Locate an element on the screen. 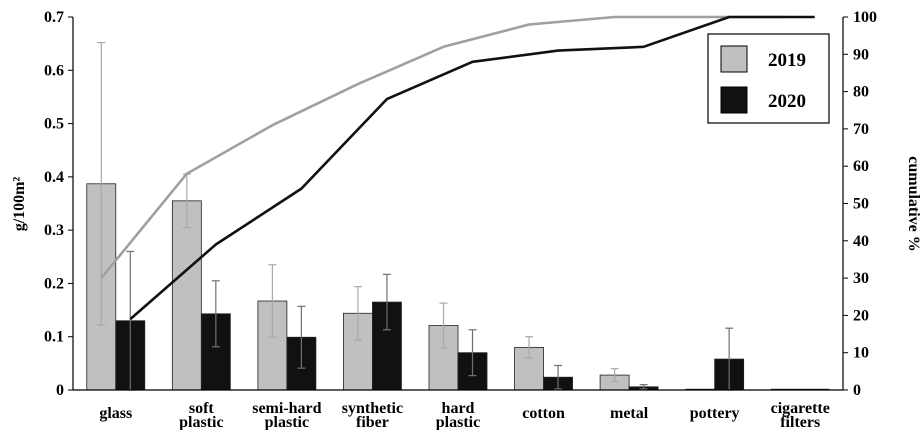  left-tick-labels: 0 0.1 0.2 0.3 0.4 0.5 0.6 0.7 is located at coordinates (58, 204).